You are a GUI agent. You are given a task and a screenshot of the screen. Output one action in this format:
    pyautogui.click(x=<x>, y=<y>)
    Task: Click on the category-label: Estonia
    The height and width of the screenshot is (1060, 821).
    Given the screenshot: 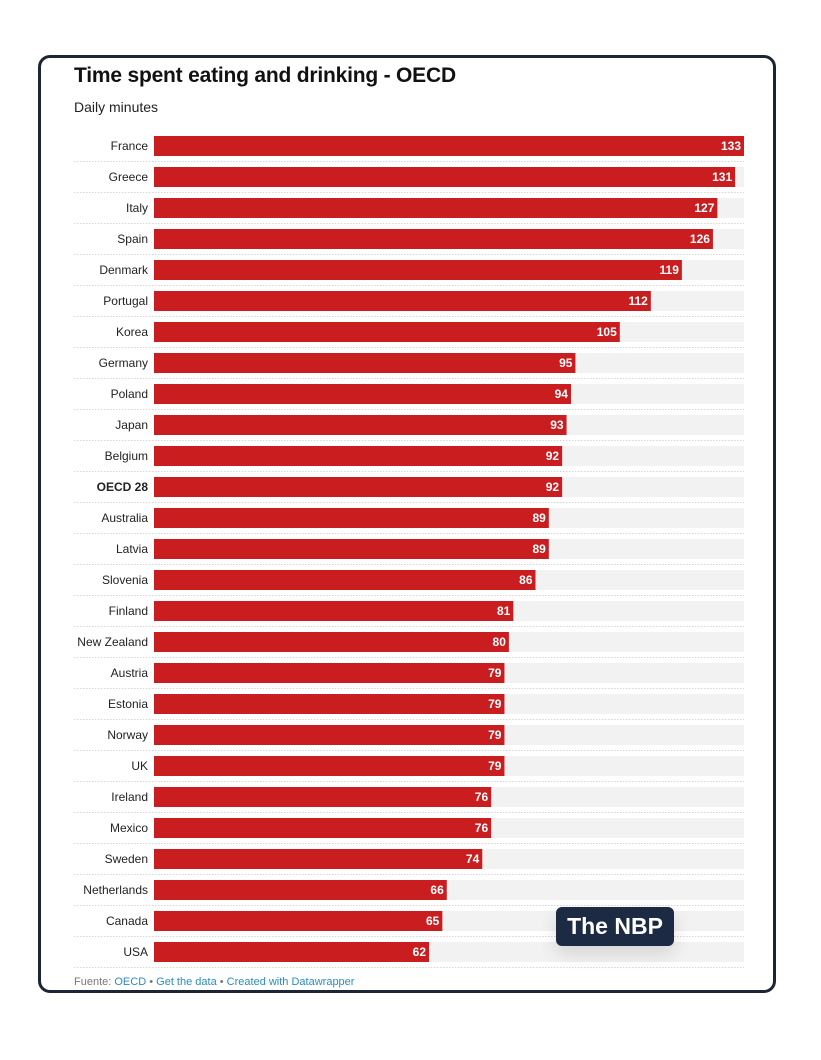 What is the action you would take?
    pyautogui.click(x=128, y=704)
    